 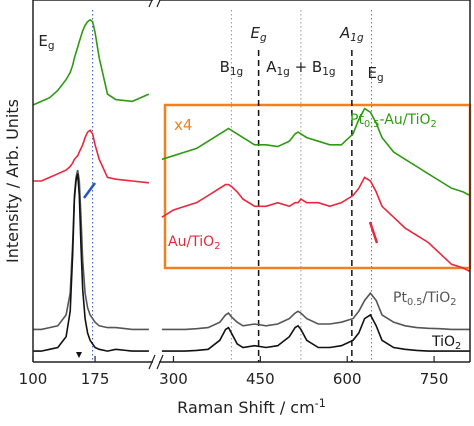 What do you see at coordinates (79, 355) in the screenshot?
I see `arrow-head` at bounding box center [79, 355].